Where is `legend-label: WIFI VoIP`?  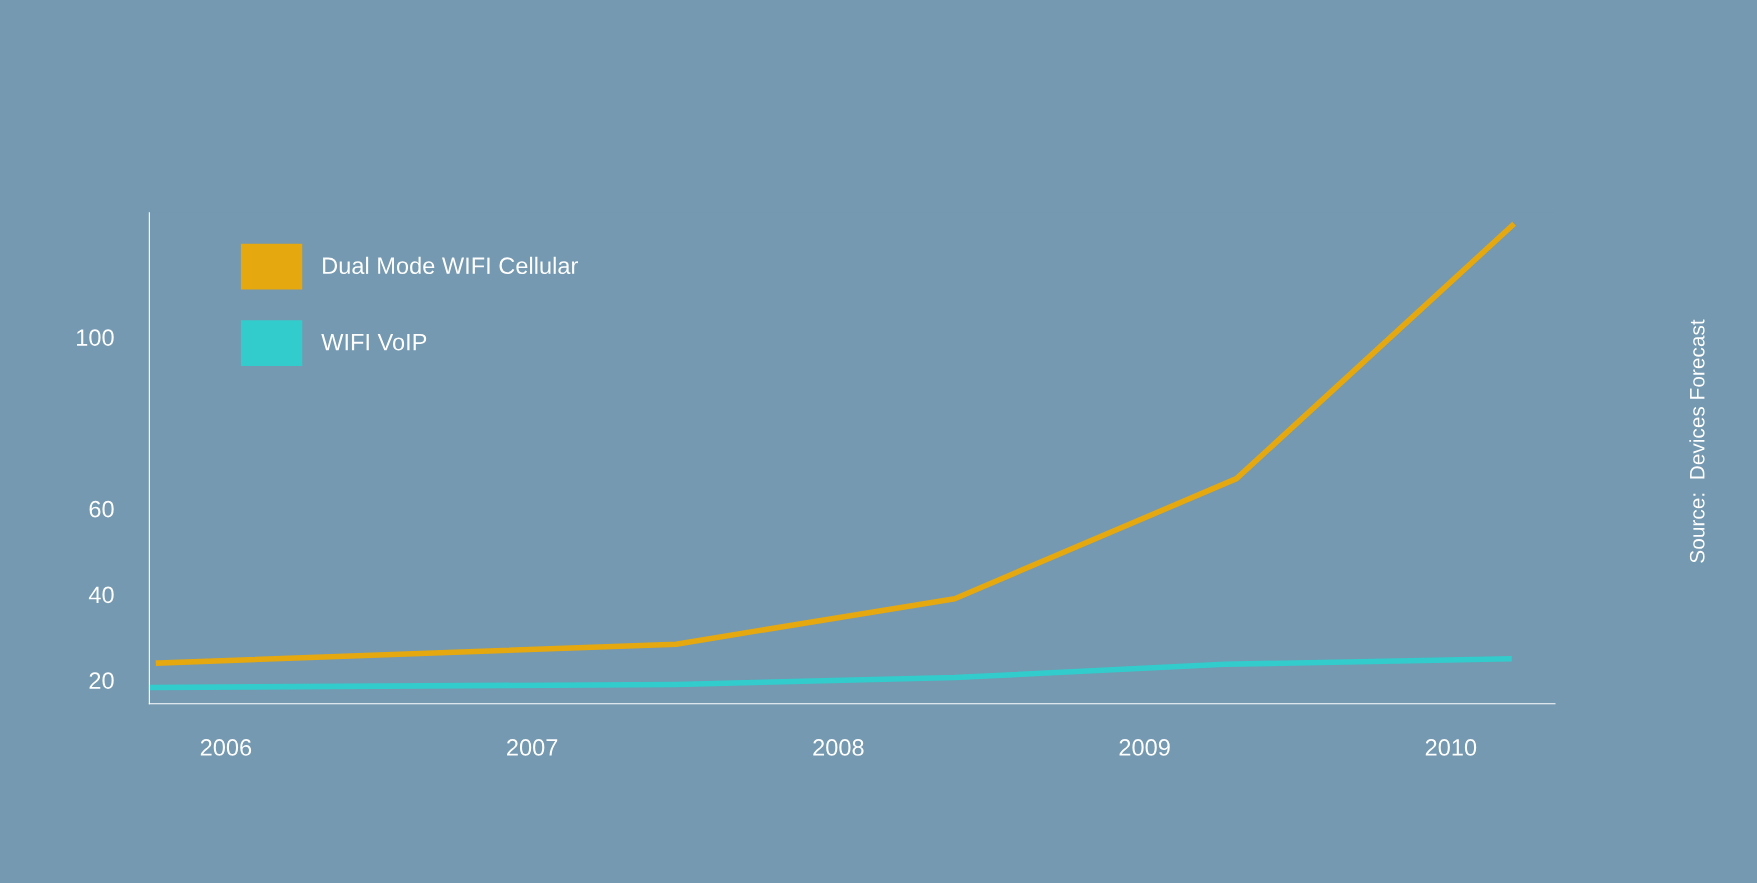 legend-label: WIFI VoIP is located at coordinates (374, 342).